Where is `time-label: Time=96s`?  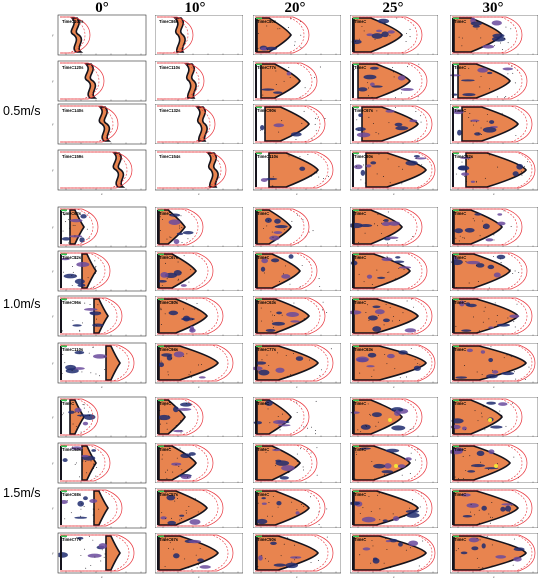
time-label: Time=96s is located at coordinates (72, 302).